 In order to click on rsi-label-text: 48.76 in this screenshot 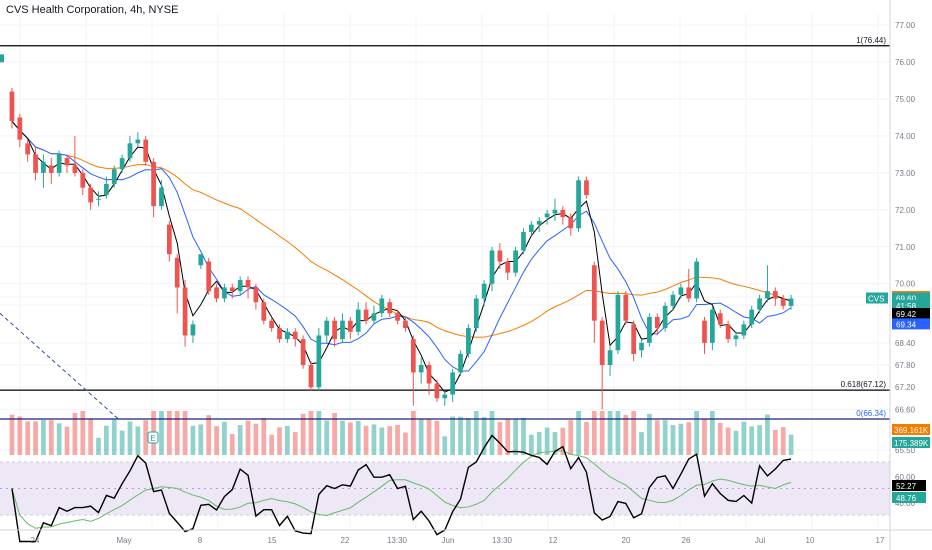, I will do `click(906, 498)`.